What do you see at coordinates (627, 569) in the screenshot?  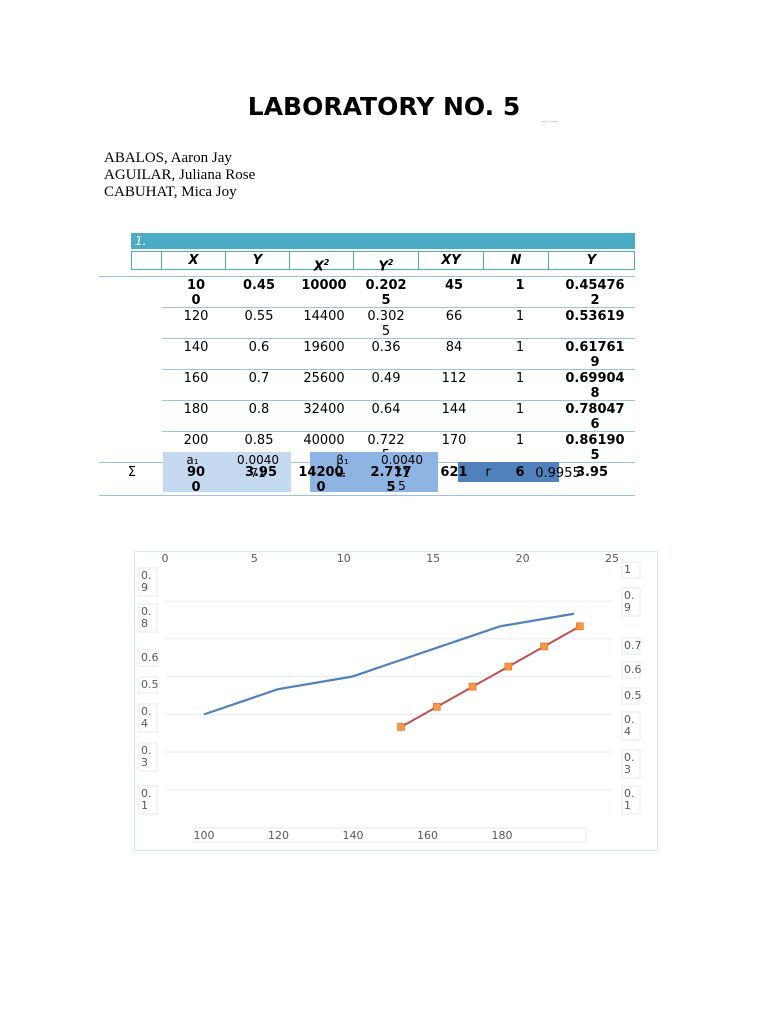 I see `right-tick-label: 1` at bounding box center [627, 569].